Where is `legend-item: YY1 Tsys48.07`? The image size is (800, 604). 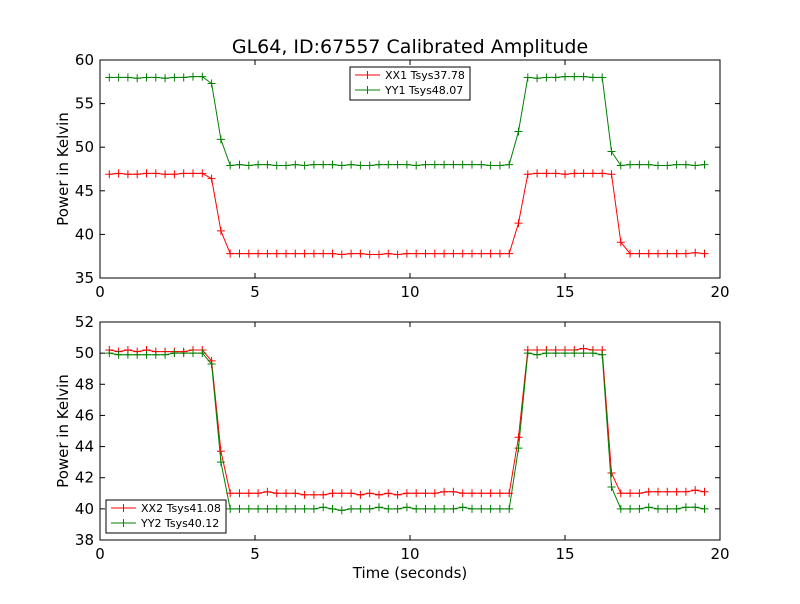 legend-item: YY1 Tsys48.07 is located at coordinates (409, 90).